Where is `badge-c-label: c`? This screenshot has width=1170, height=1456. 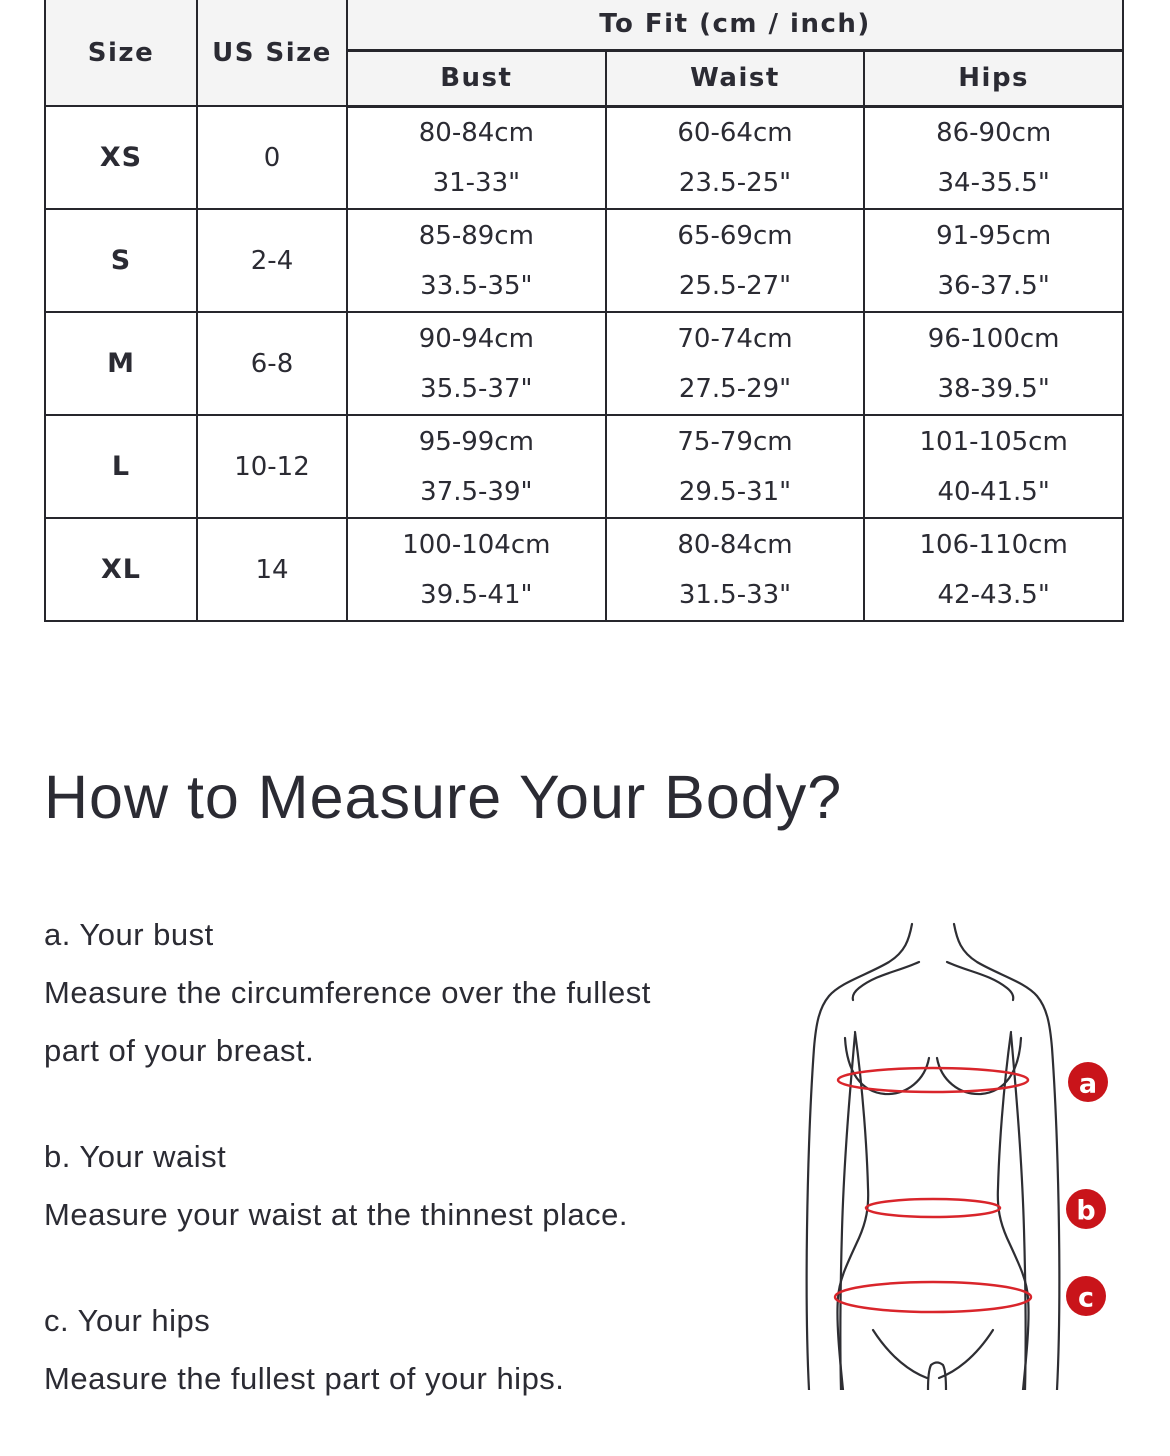 badge-c-label: c is located at coordinates (1086, 1298).